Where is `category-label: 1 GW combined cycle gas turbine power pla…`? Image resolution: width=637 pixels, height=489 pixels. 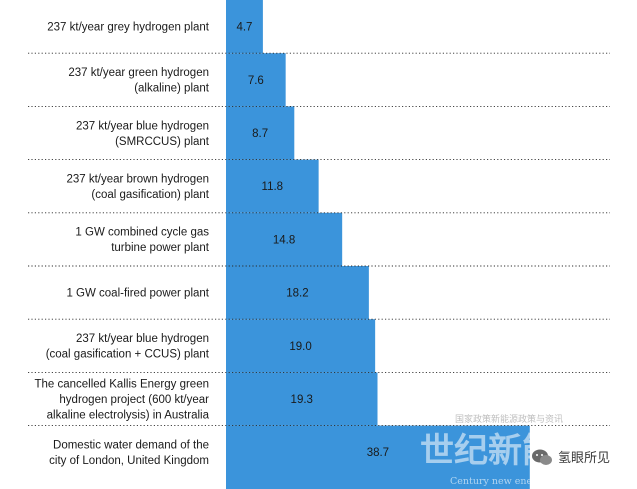
category-label: 1 GW combined cycle gas turbine power pla… is located at coordinates (142, 241).